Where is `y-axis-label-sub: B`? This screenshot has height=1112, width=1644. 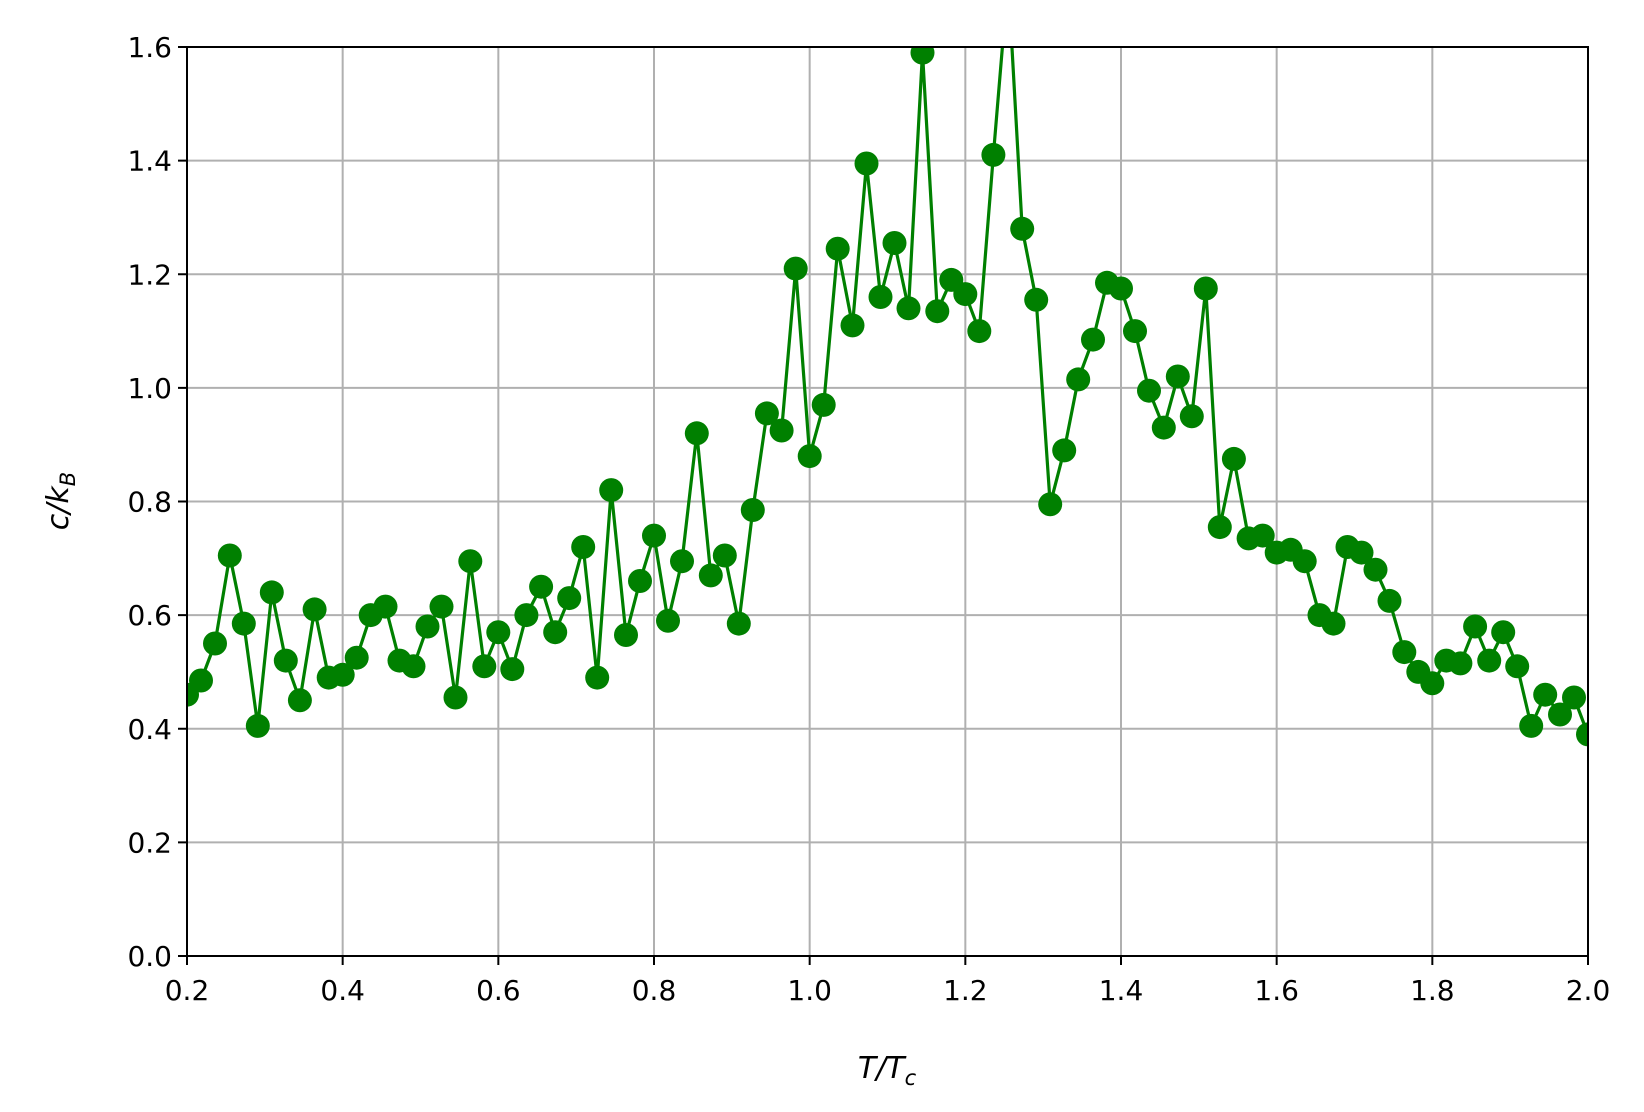 y-axis-label-sub: B is located at coordinates (68, 479).